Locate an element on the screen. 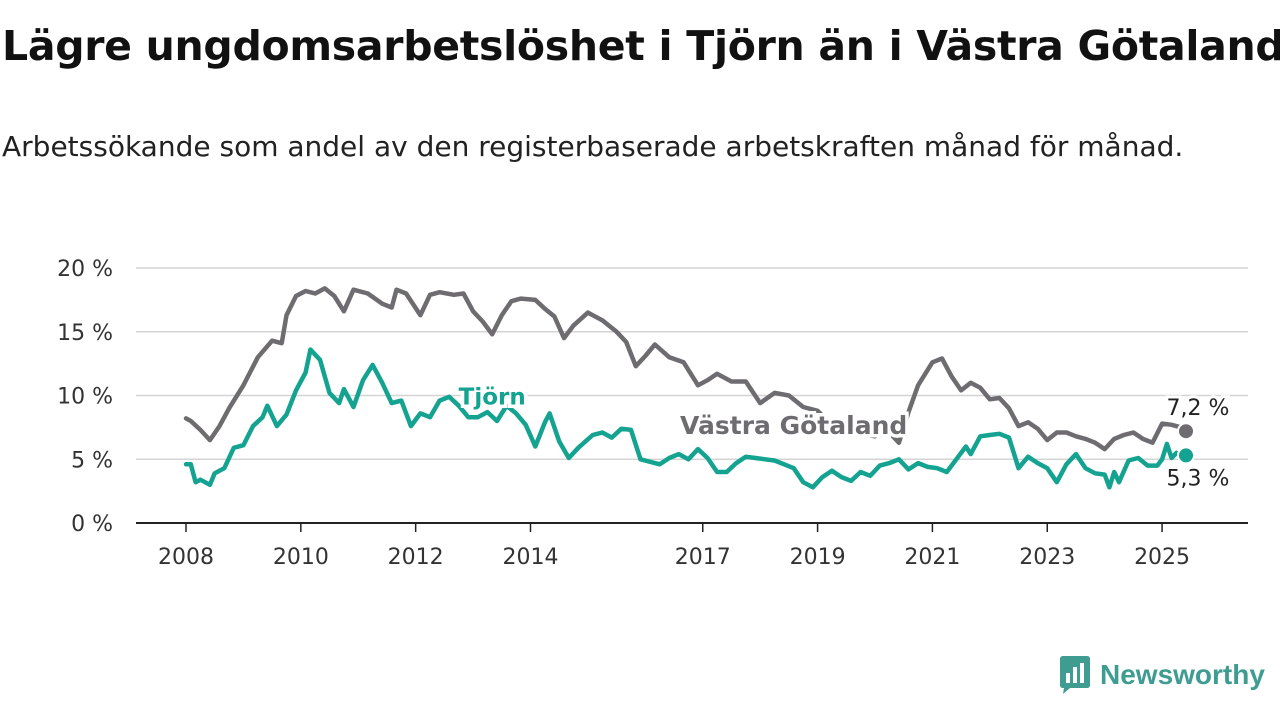 This screenshot has height=720, width=1280. x-tick-label: 2023 is located at coordinates (1047, 557).